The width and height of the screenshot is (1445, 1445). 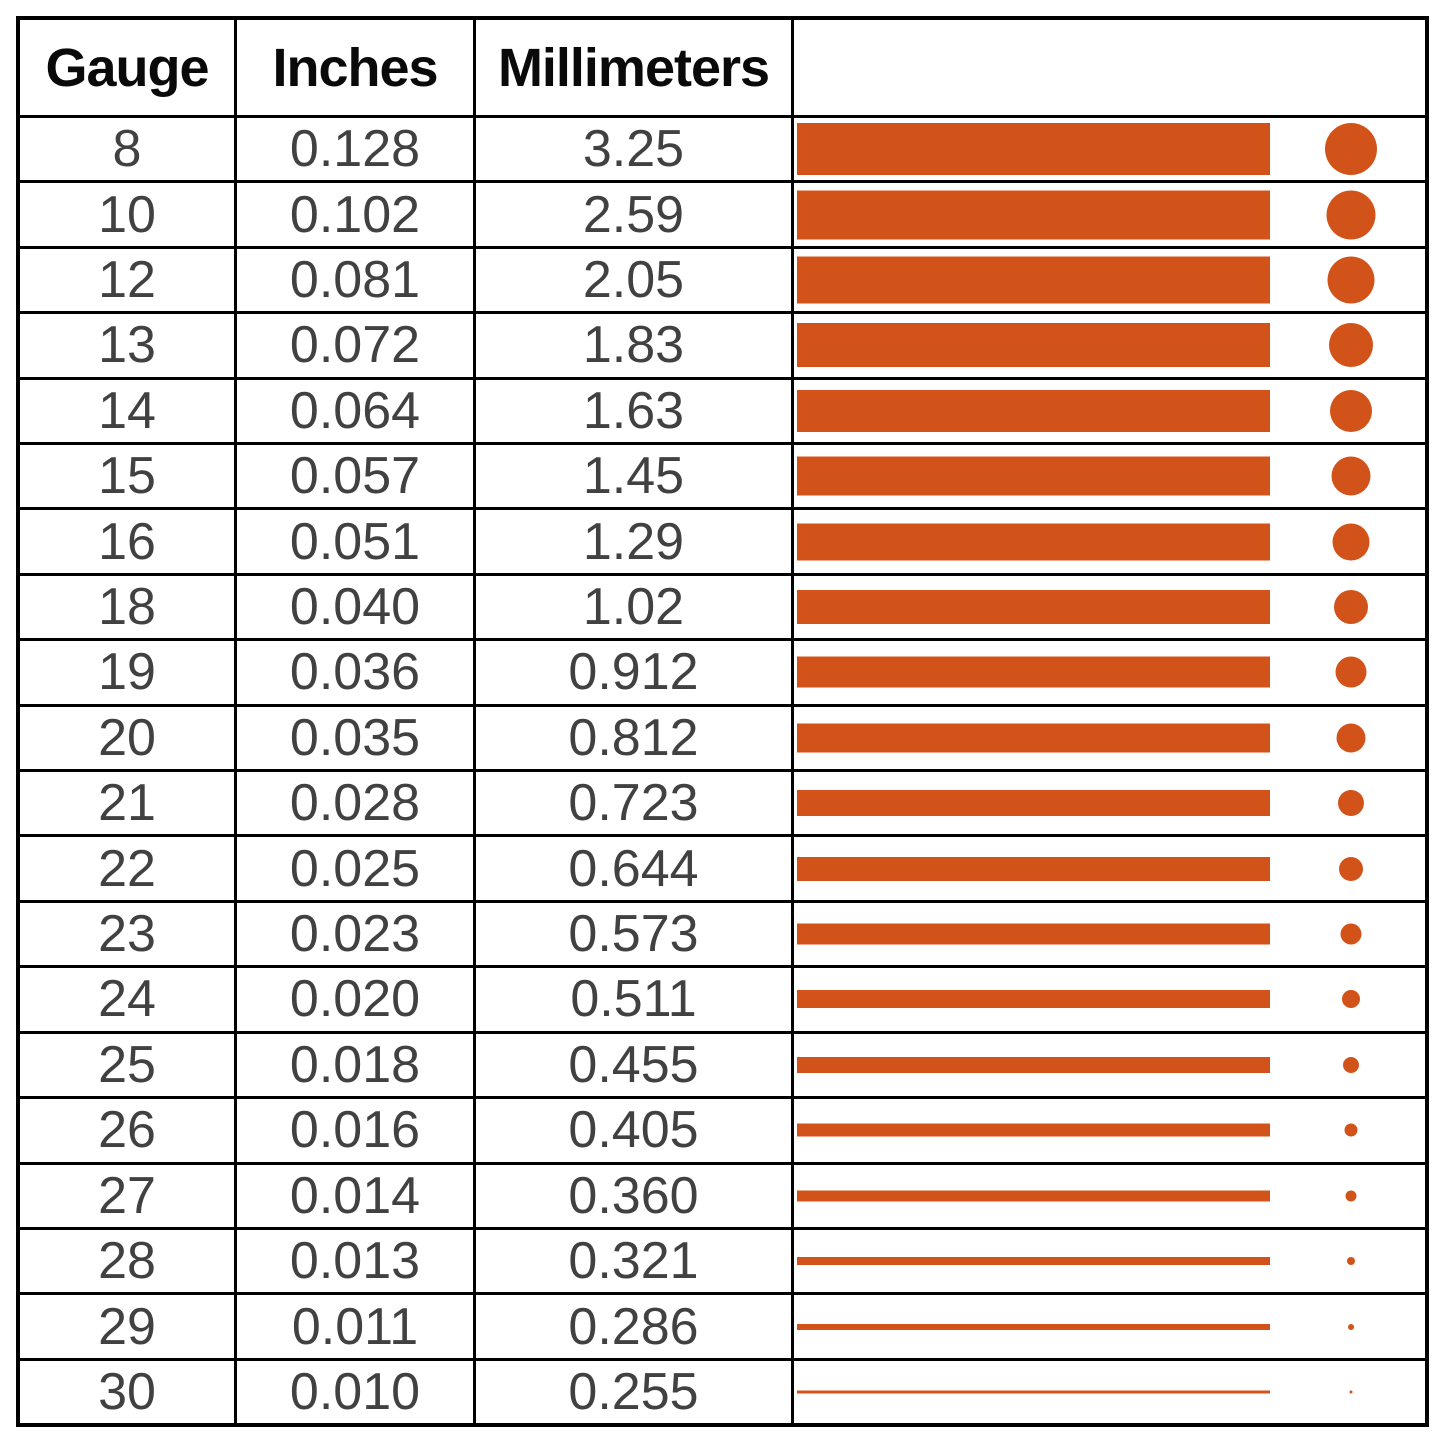 I want to click on millimeters-value: 1.83, so click(x=635, y=345).